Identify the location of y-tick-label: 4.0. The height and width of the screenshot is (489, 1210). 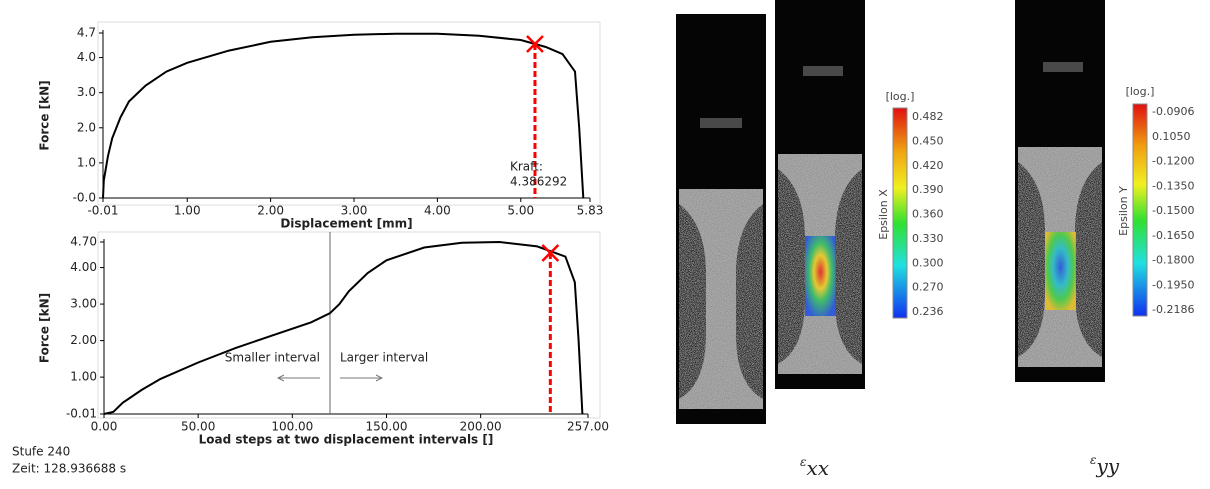
(86, 57).